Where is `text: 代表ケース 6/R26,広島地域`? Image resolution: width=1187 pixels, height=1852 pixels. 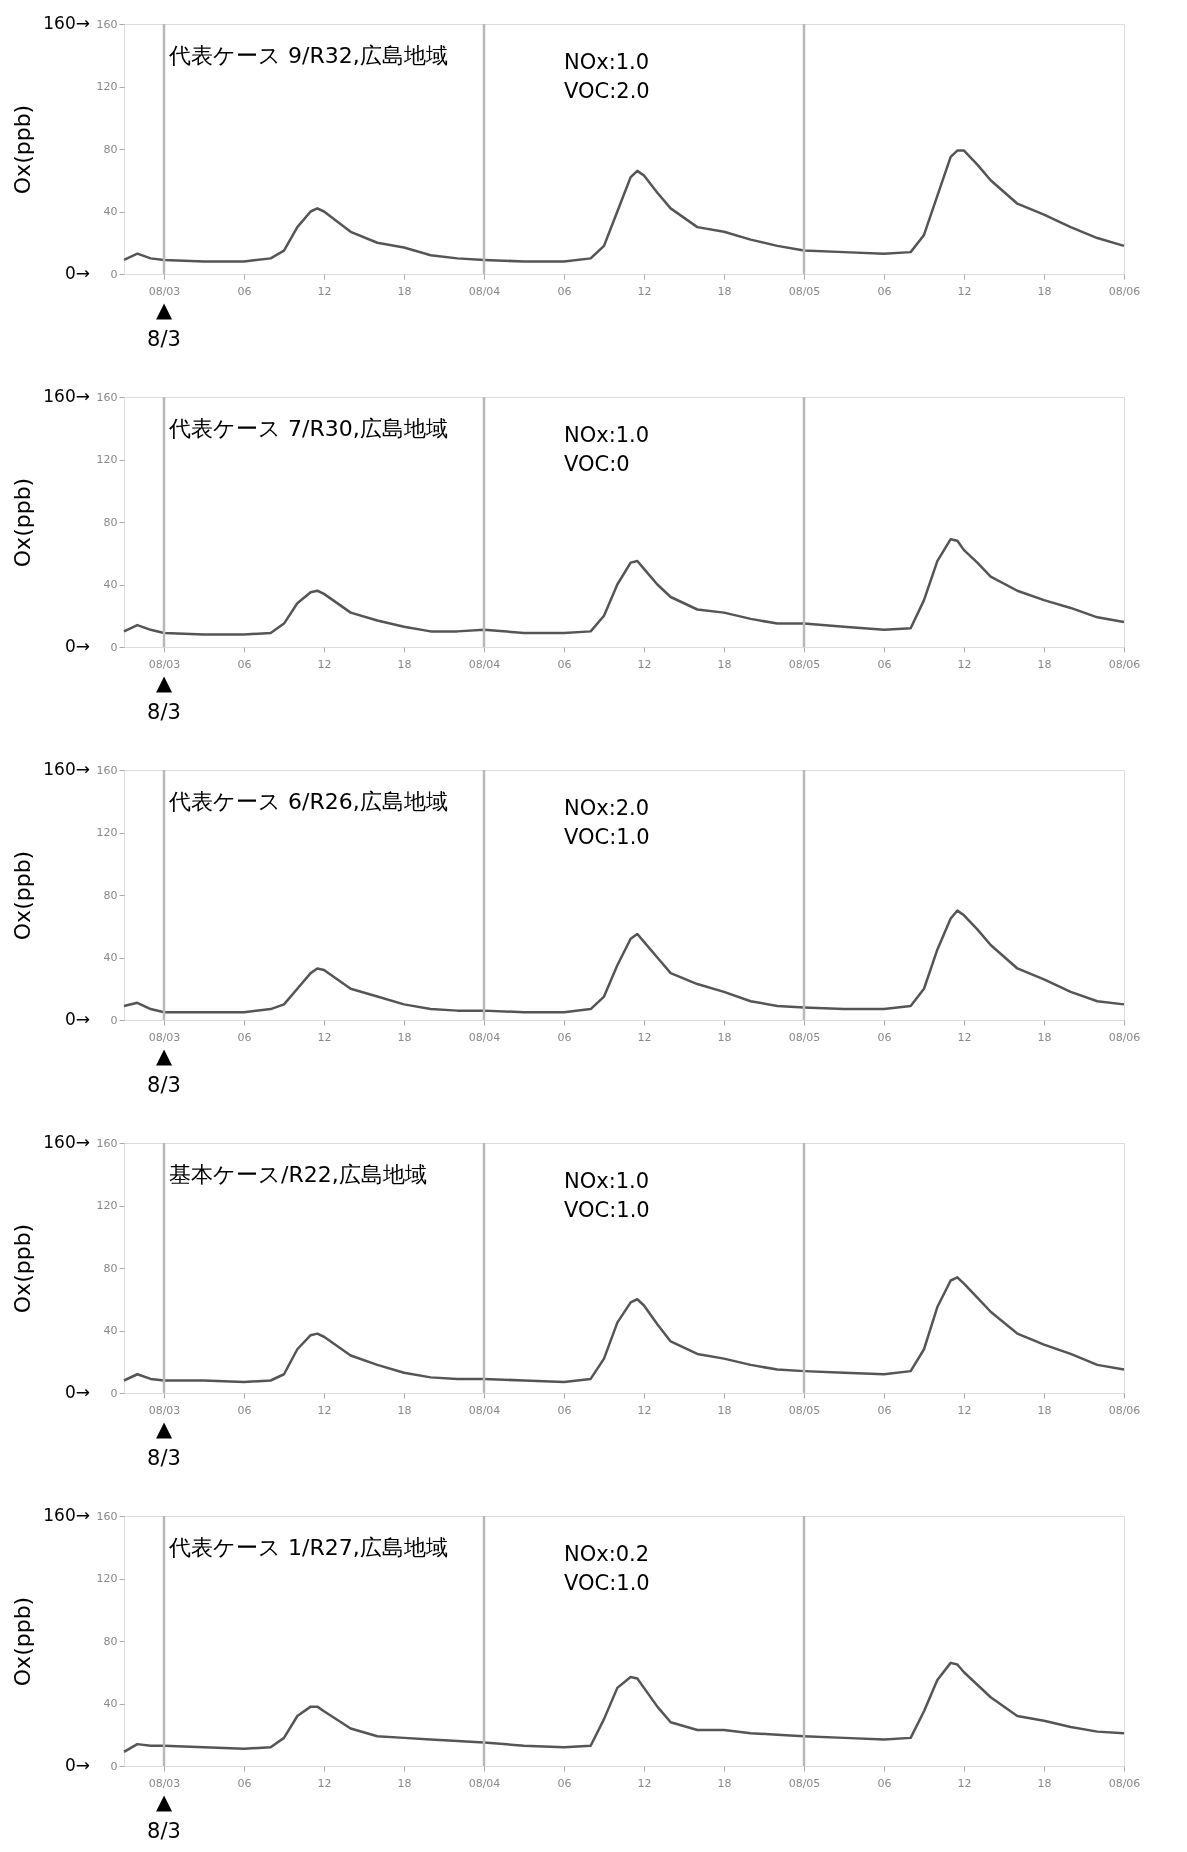
text: 代表ケース 6/R26,広島地域 is located at coordinates (308, 801).